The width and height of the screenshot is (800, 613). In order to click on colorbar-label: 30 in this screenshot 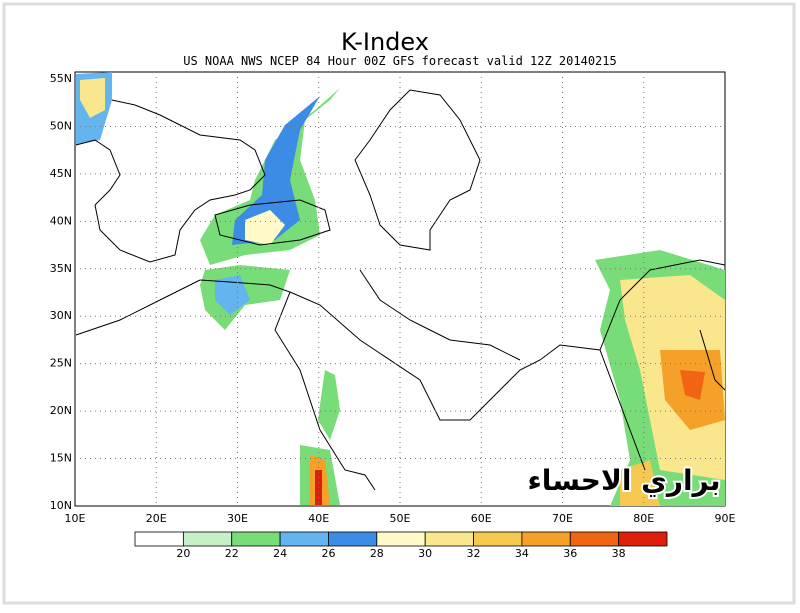, I will do `click(425, 553)`.